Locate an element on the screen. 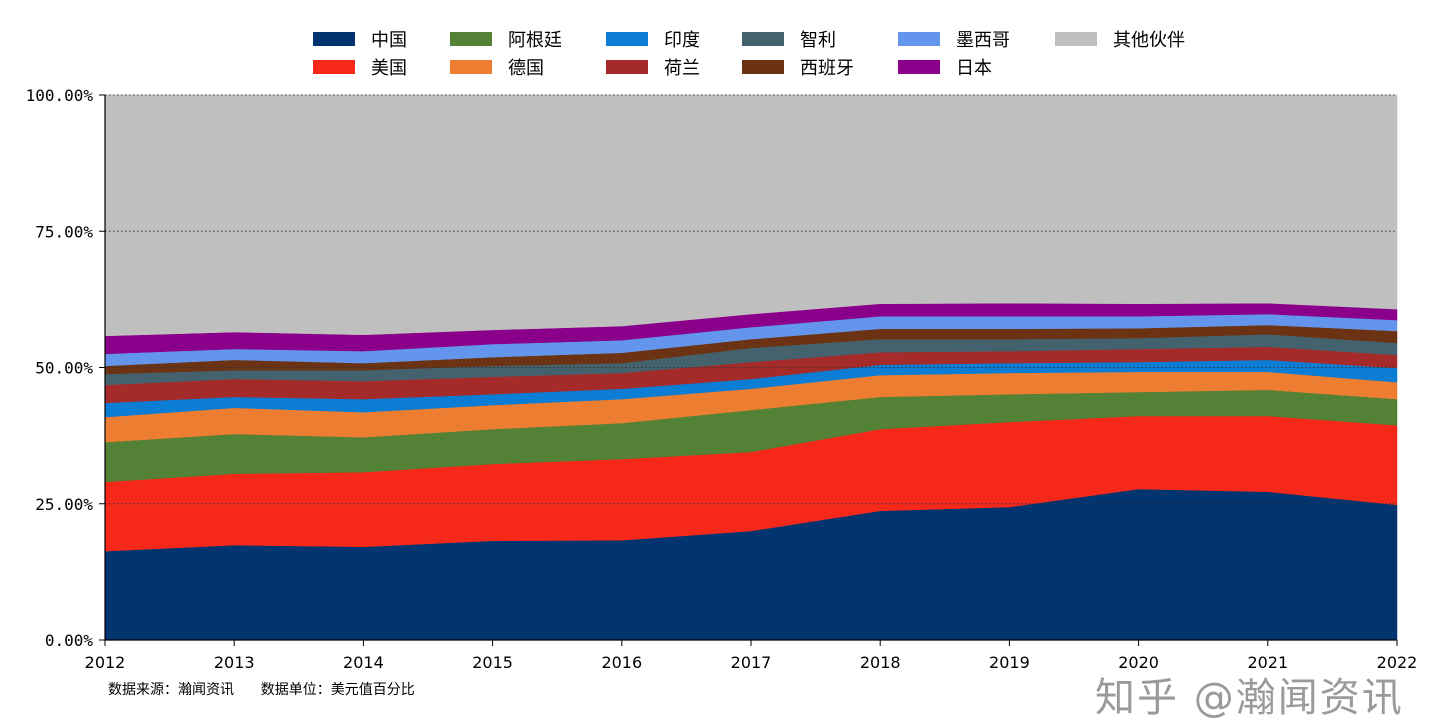 The image size is (1440, 721). legend-label: 墨西哥 is located at coordinates (983, 40).